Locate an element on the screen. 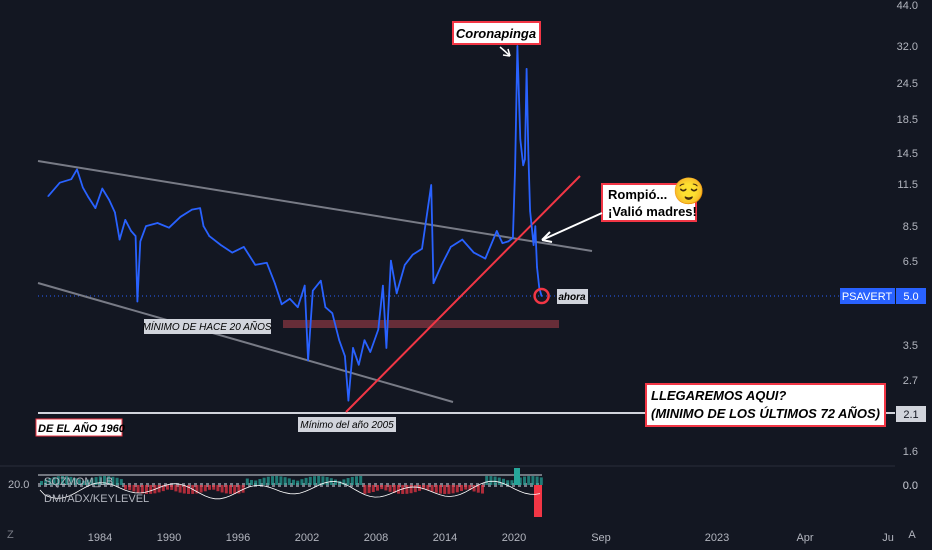 The height and width of the screenshot is (550, 932). min20-label: MÍNIMO DE HACE 20 AÑOS is located at coordinates (206, 326).